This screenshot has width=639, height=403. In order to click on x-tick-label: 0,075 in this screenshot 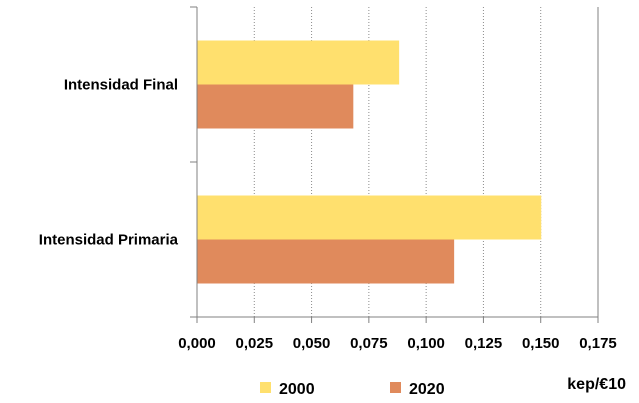, I will do `click(369, 343)`.